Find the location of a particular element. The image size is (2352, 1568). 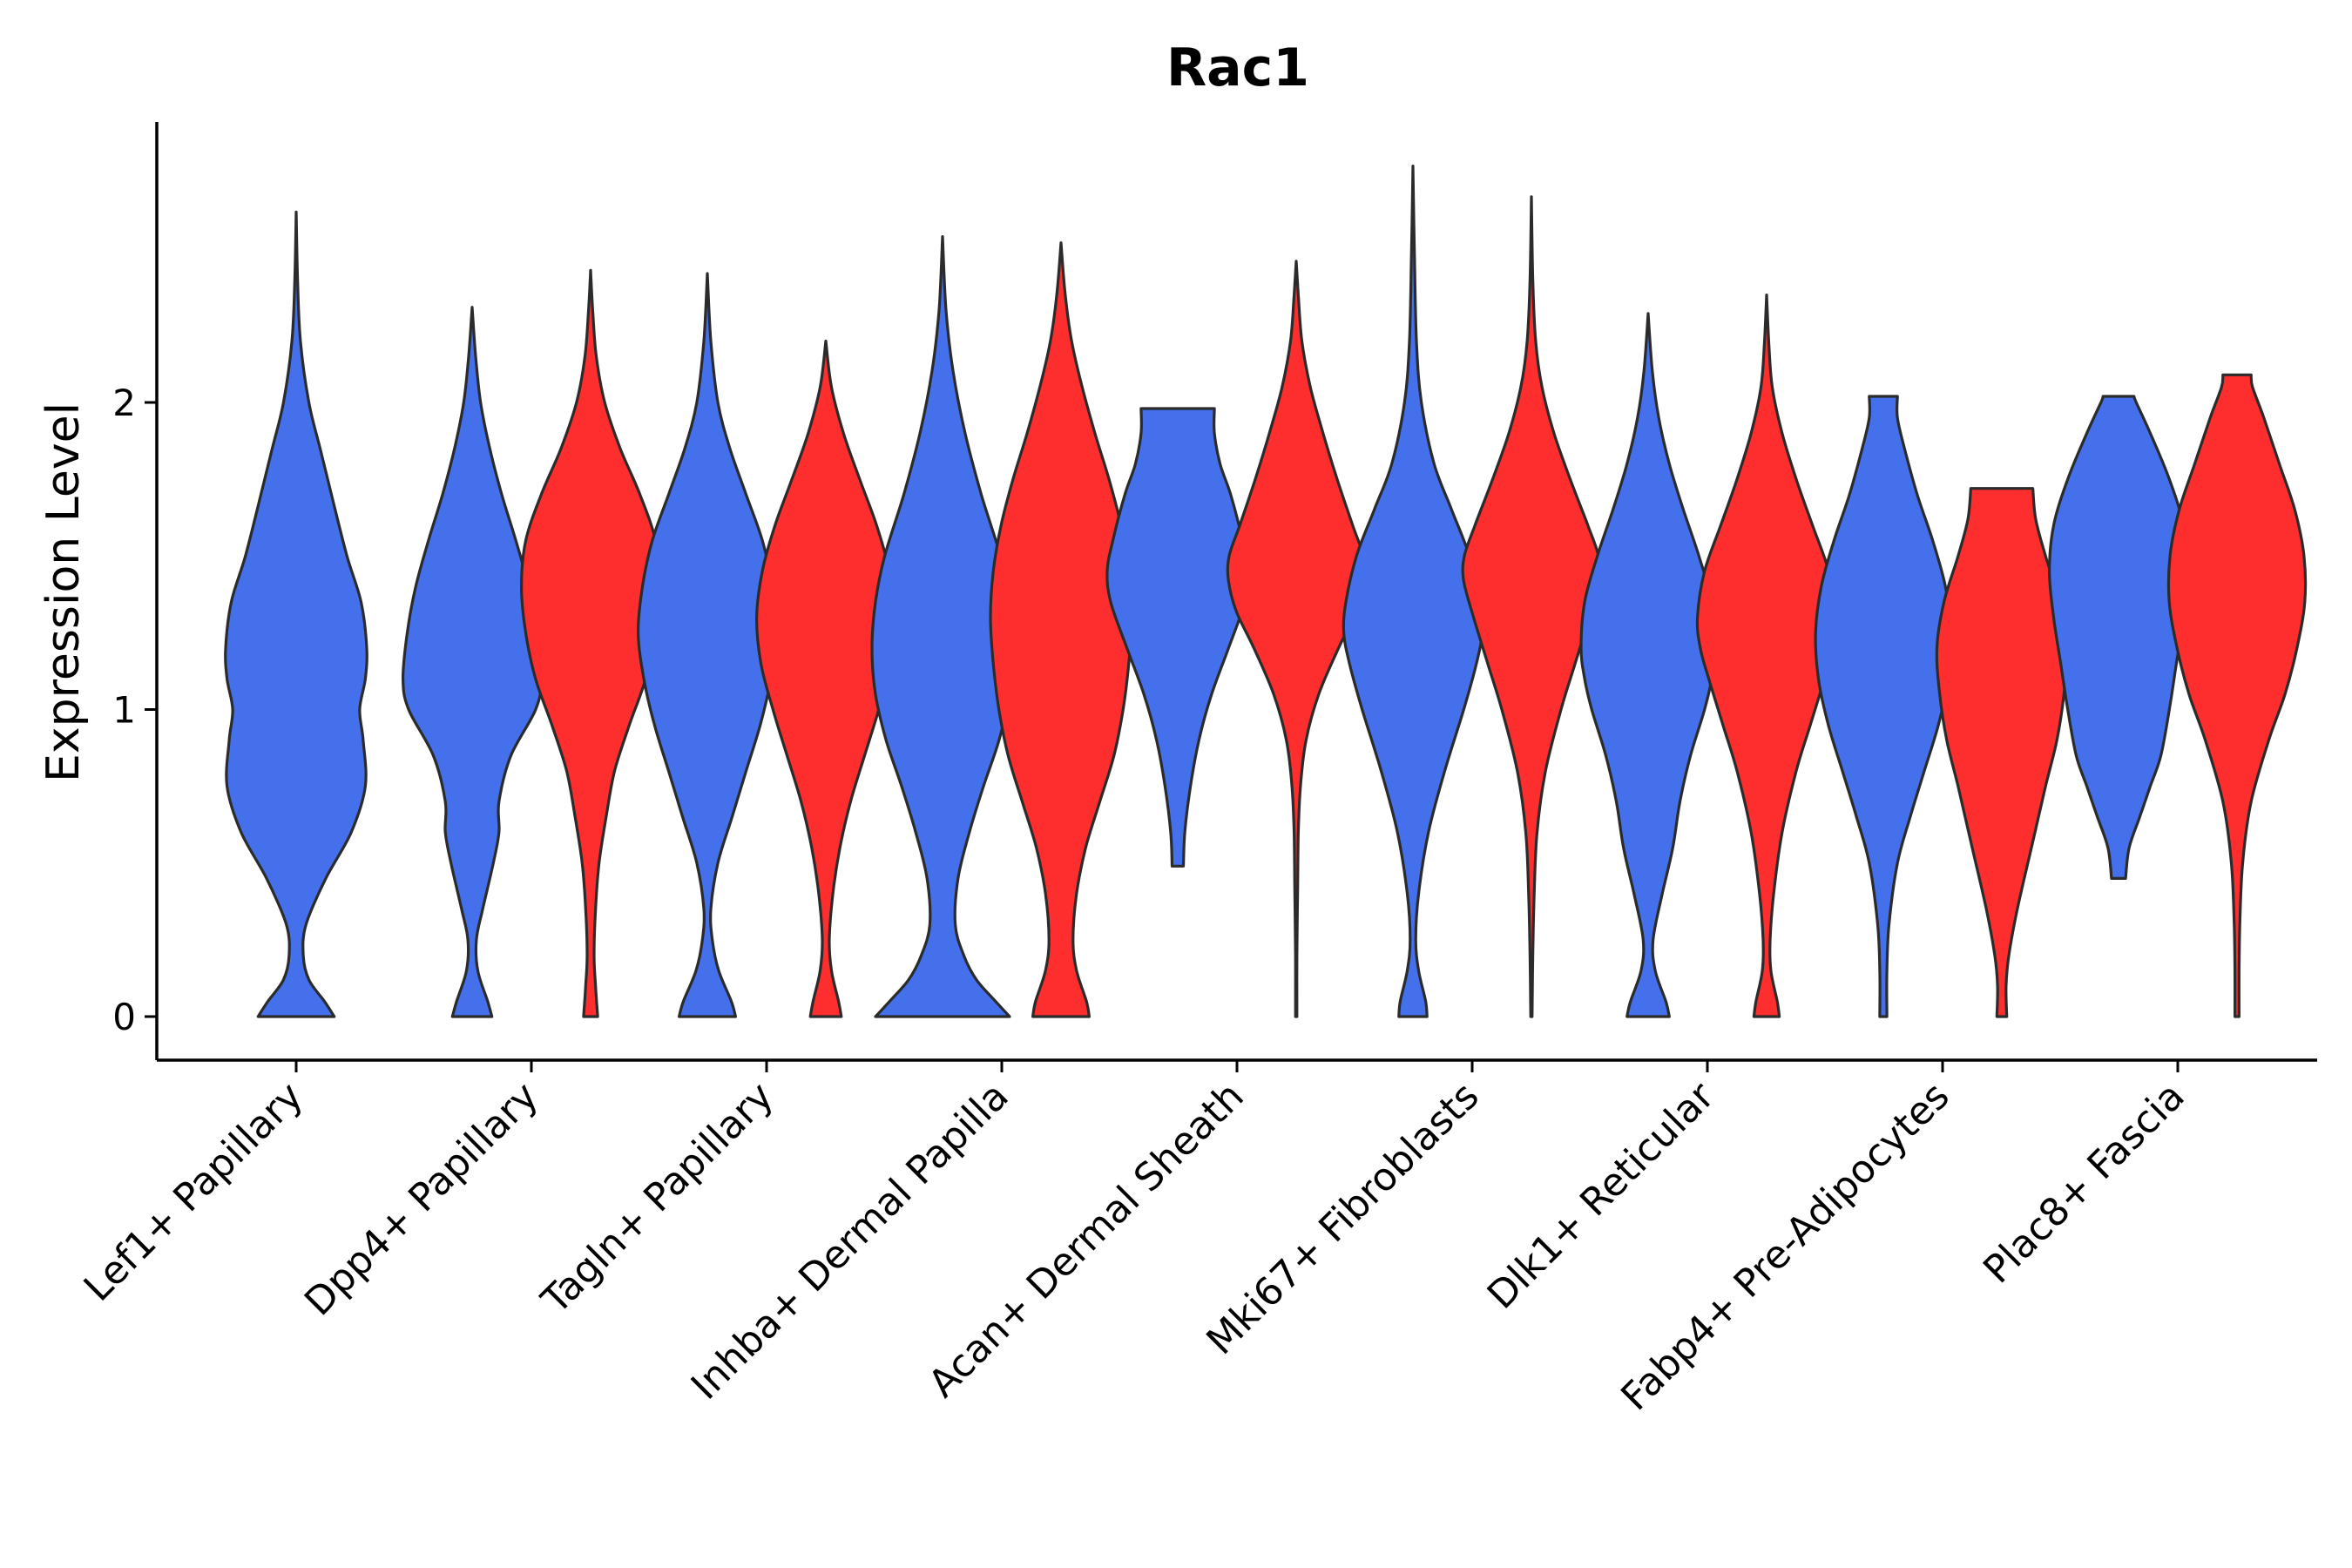

y-axis-label: Expression Level is located at coordinates (64, 592).